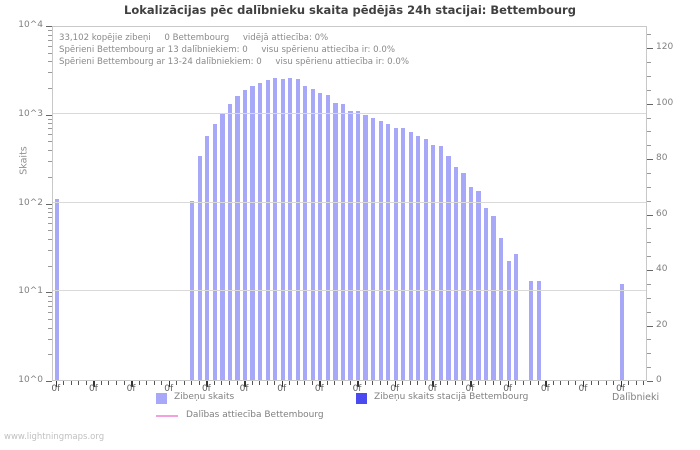 The width and height of the screenshot is (700, 450). Describe the element at coordinates (255, 415) in the screenshot. I see `legend-label: Dalības attiecība Bettembourg` at that location.